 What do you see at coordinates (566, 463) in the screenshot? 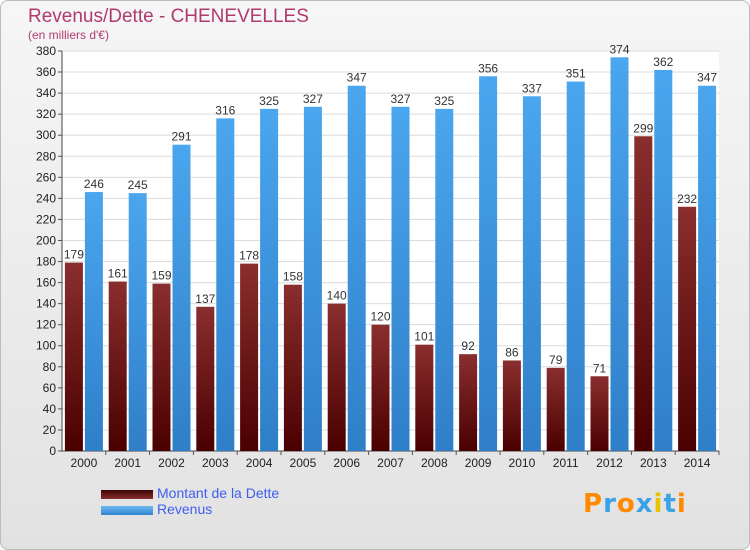
I see `x-tick-label: 2011` at bounding box center [566, 463].